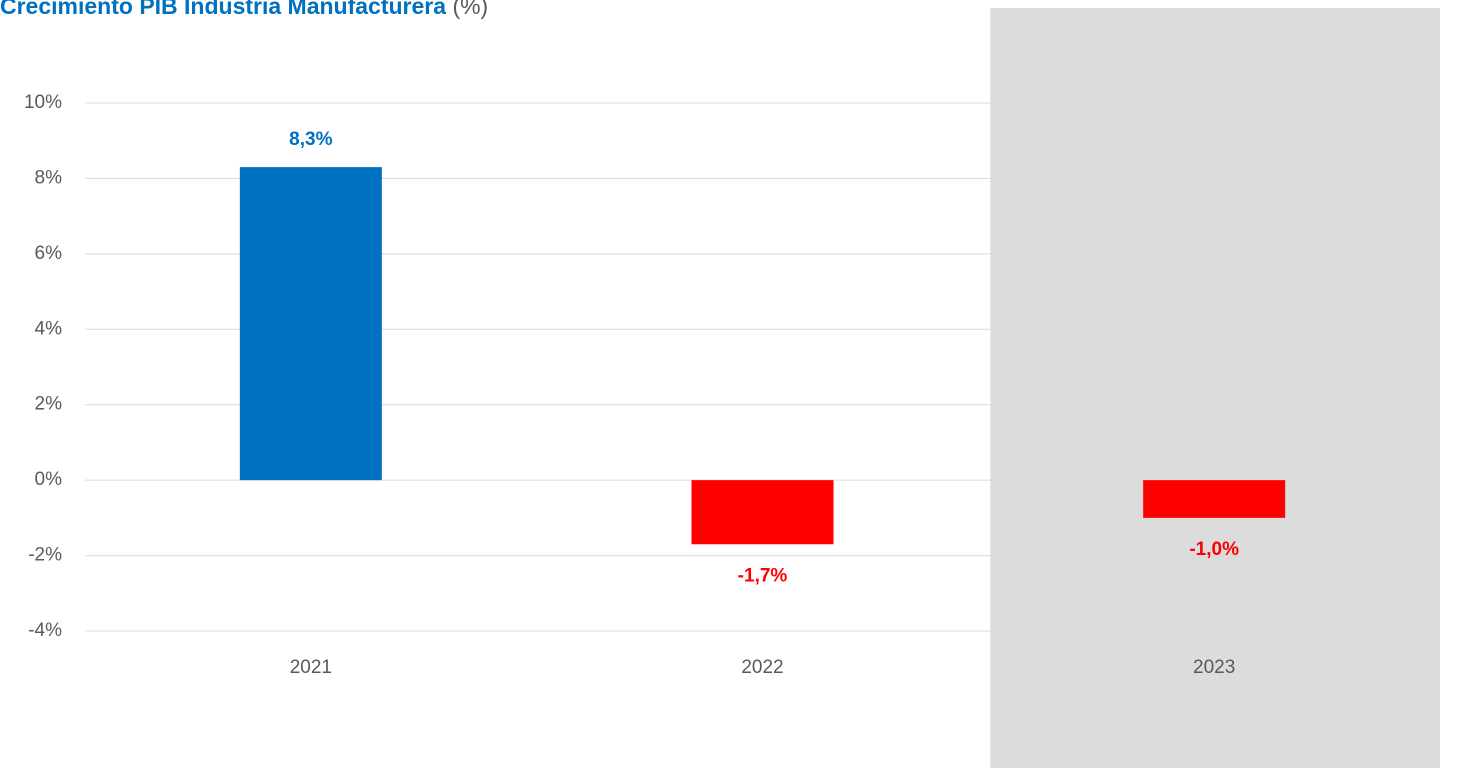 This screenshot has width=1465, height=768. Describe the element at coordinates (45, 555) in the screenshot. I see `y-tick-label: -2%` at that location.